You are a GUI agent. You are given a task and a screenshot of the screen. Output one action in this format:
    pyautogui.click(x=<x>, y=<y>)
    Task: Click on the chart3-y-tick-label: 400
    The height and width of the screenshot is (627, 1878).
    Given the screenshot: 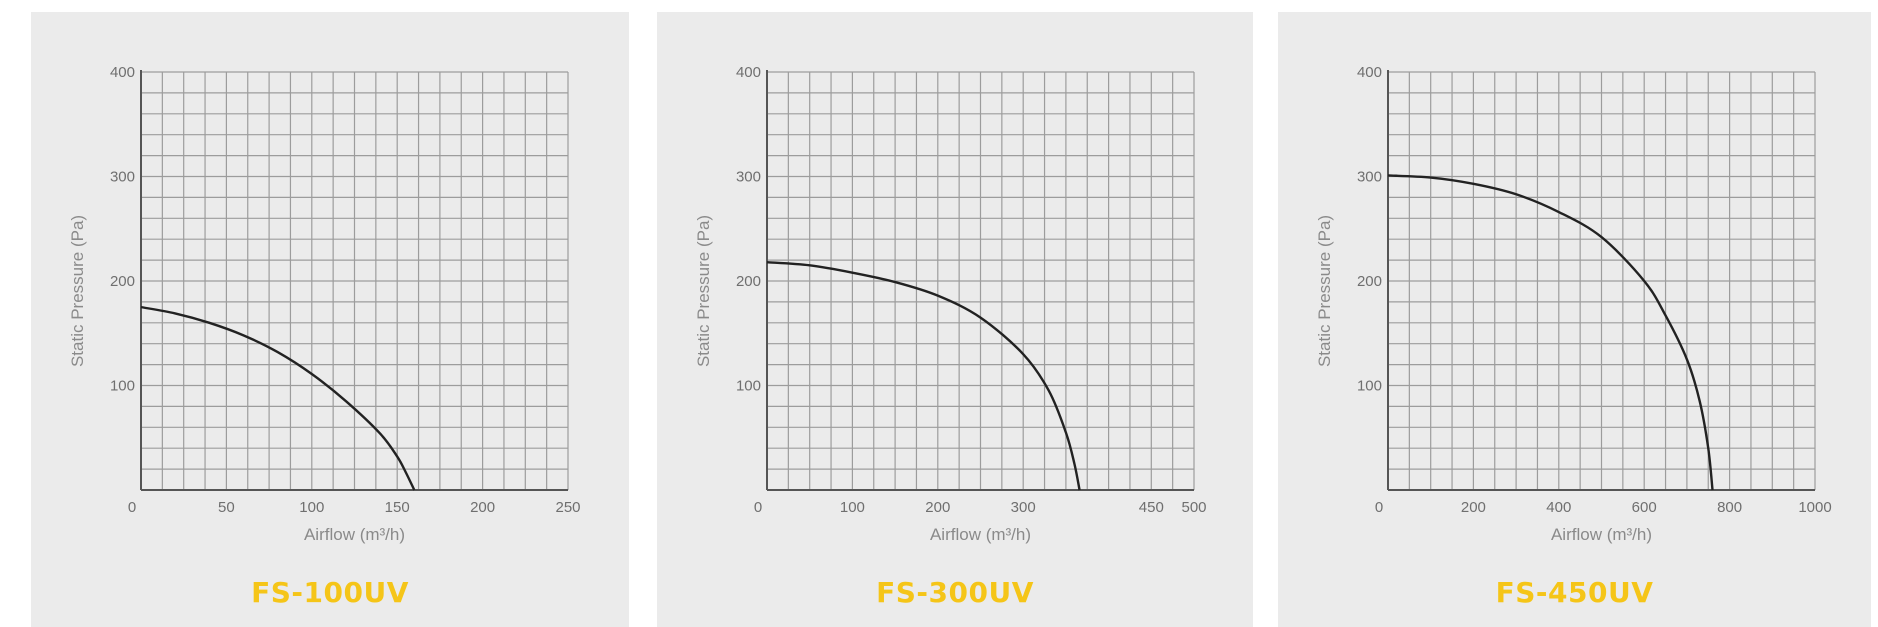 What is the action you would take?
    pyautogui.click(x=1369, y=72)
    